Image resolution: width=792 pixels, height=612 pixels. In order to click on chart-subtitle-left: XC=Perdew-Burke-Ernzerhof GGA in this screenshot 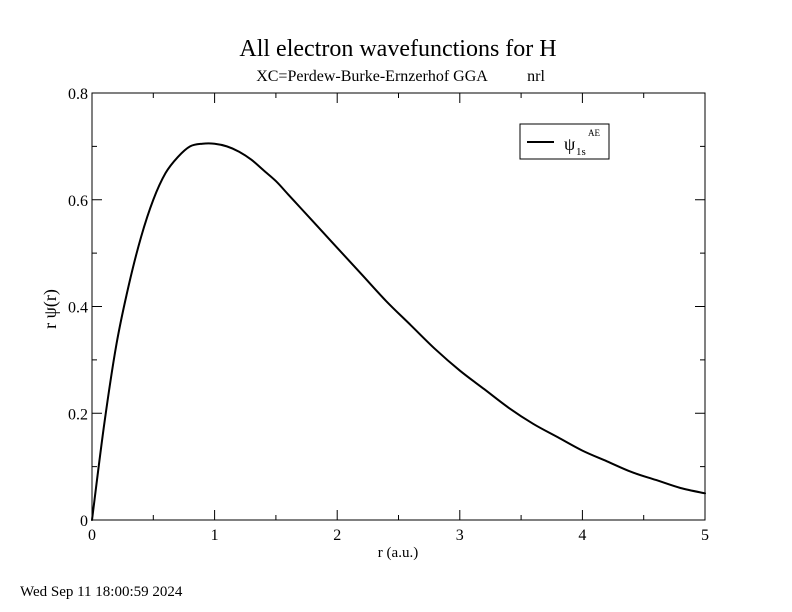, I will do `click(372, 76)`.